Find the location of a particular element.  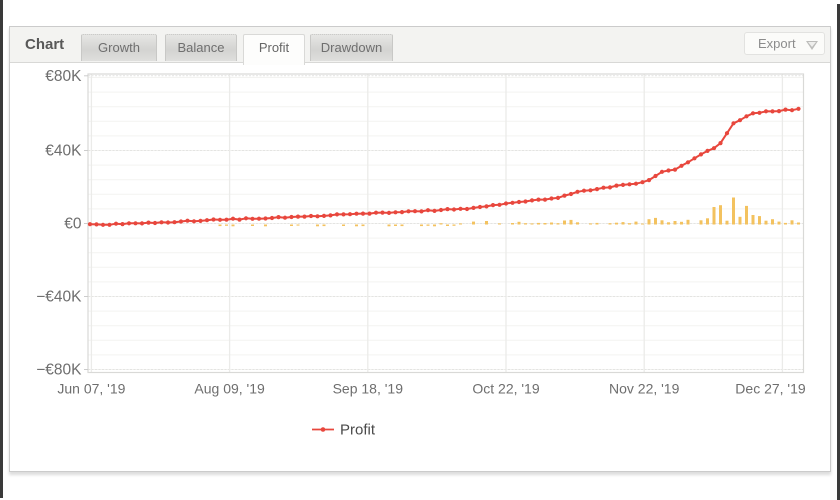

svg-text: Nov 22, '19 is located at coordinates (644, 389).